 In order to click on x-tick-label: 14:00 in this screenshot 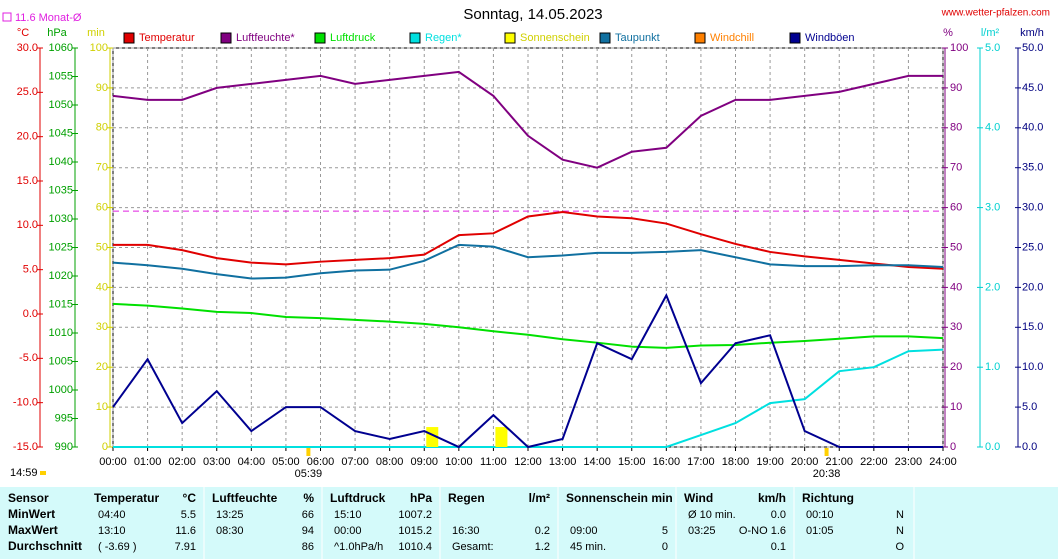, I will do `click(597, 462)`.